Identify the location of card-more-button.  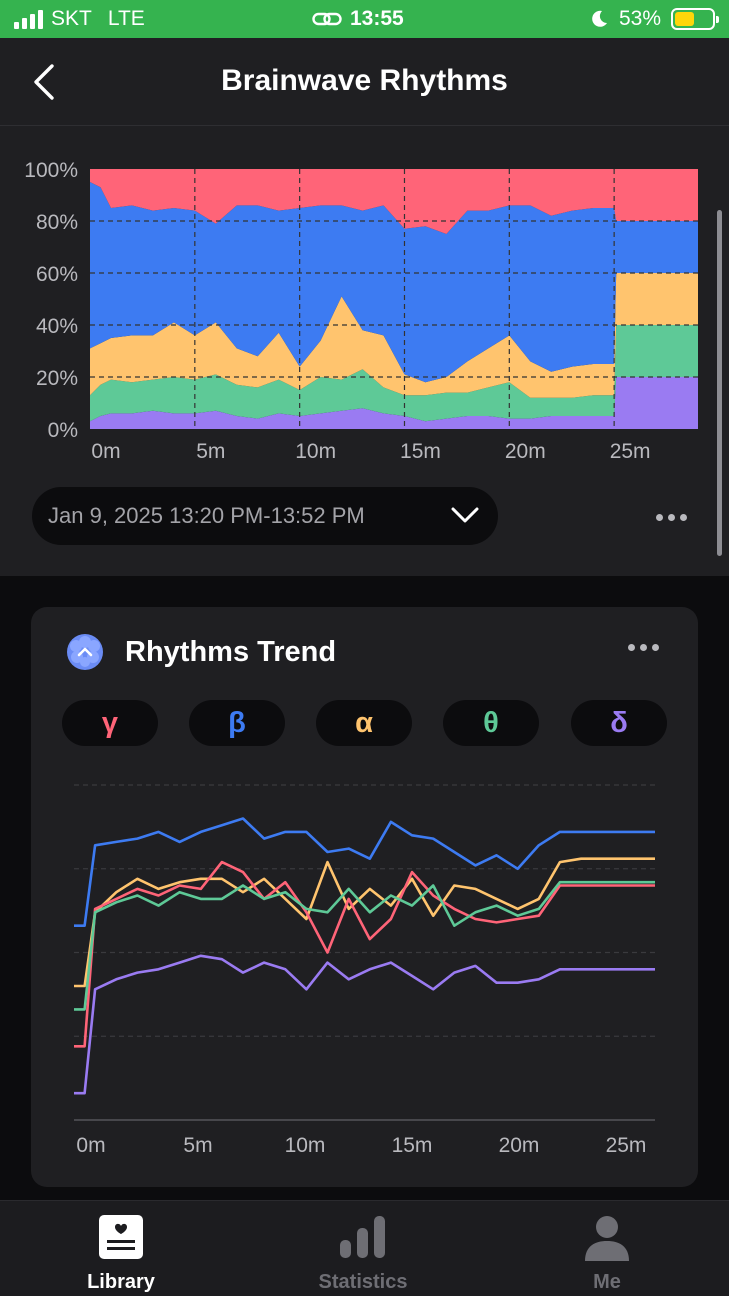
(643, 647).